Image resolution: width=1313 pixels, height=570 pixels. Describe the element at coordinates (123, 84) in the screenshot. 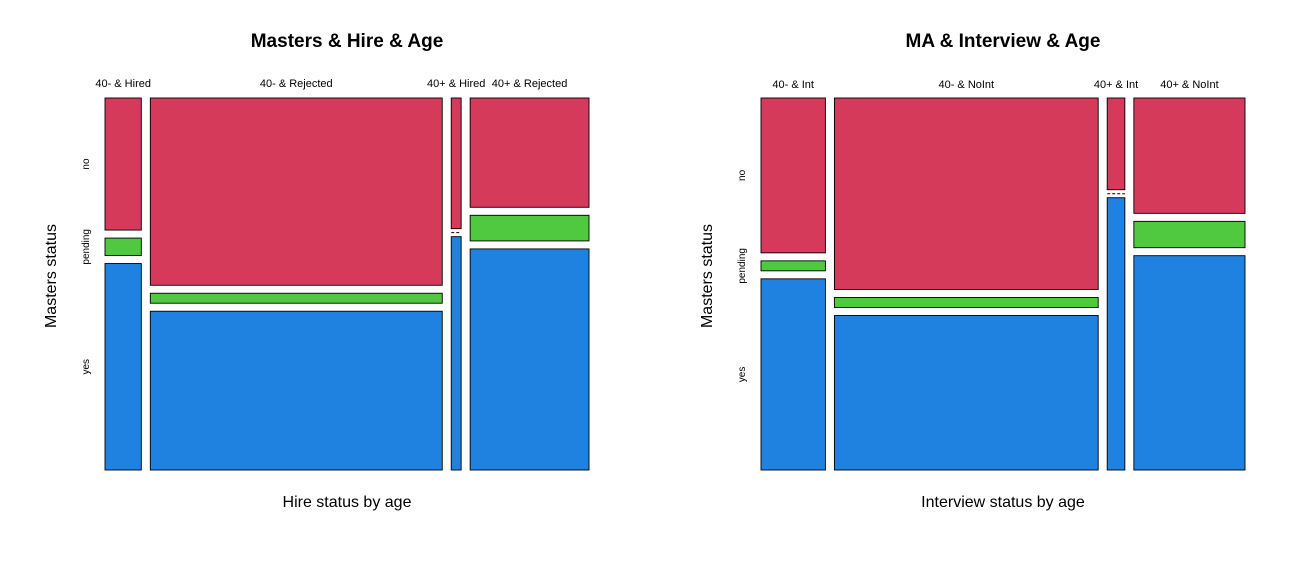

I see `column-label: 40- & Hired` at that location.